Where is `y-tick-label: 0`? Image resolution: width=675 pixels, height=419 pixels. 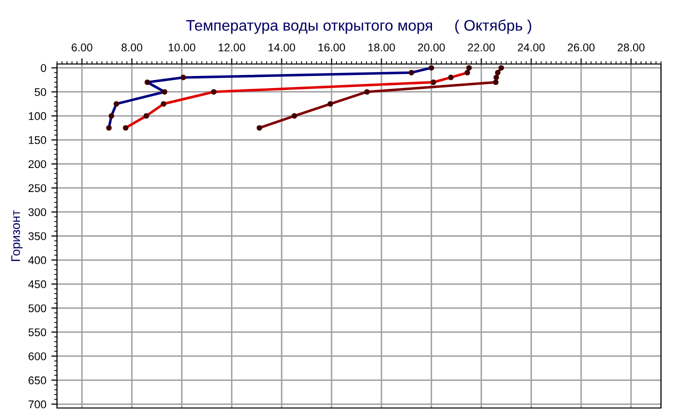 y-tick-label: 0 is located at coordinates (43, 68).